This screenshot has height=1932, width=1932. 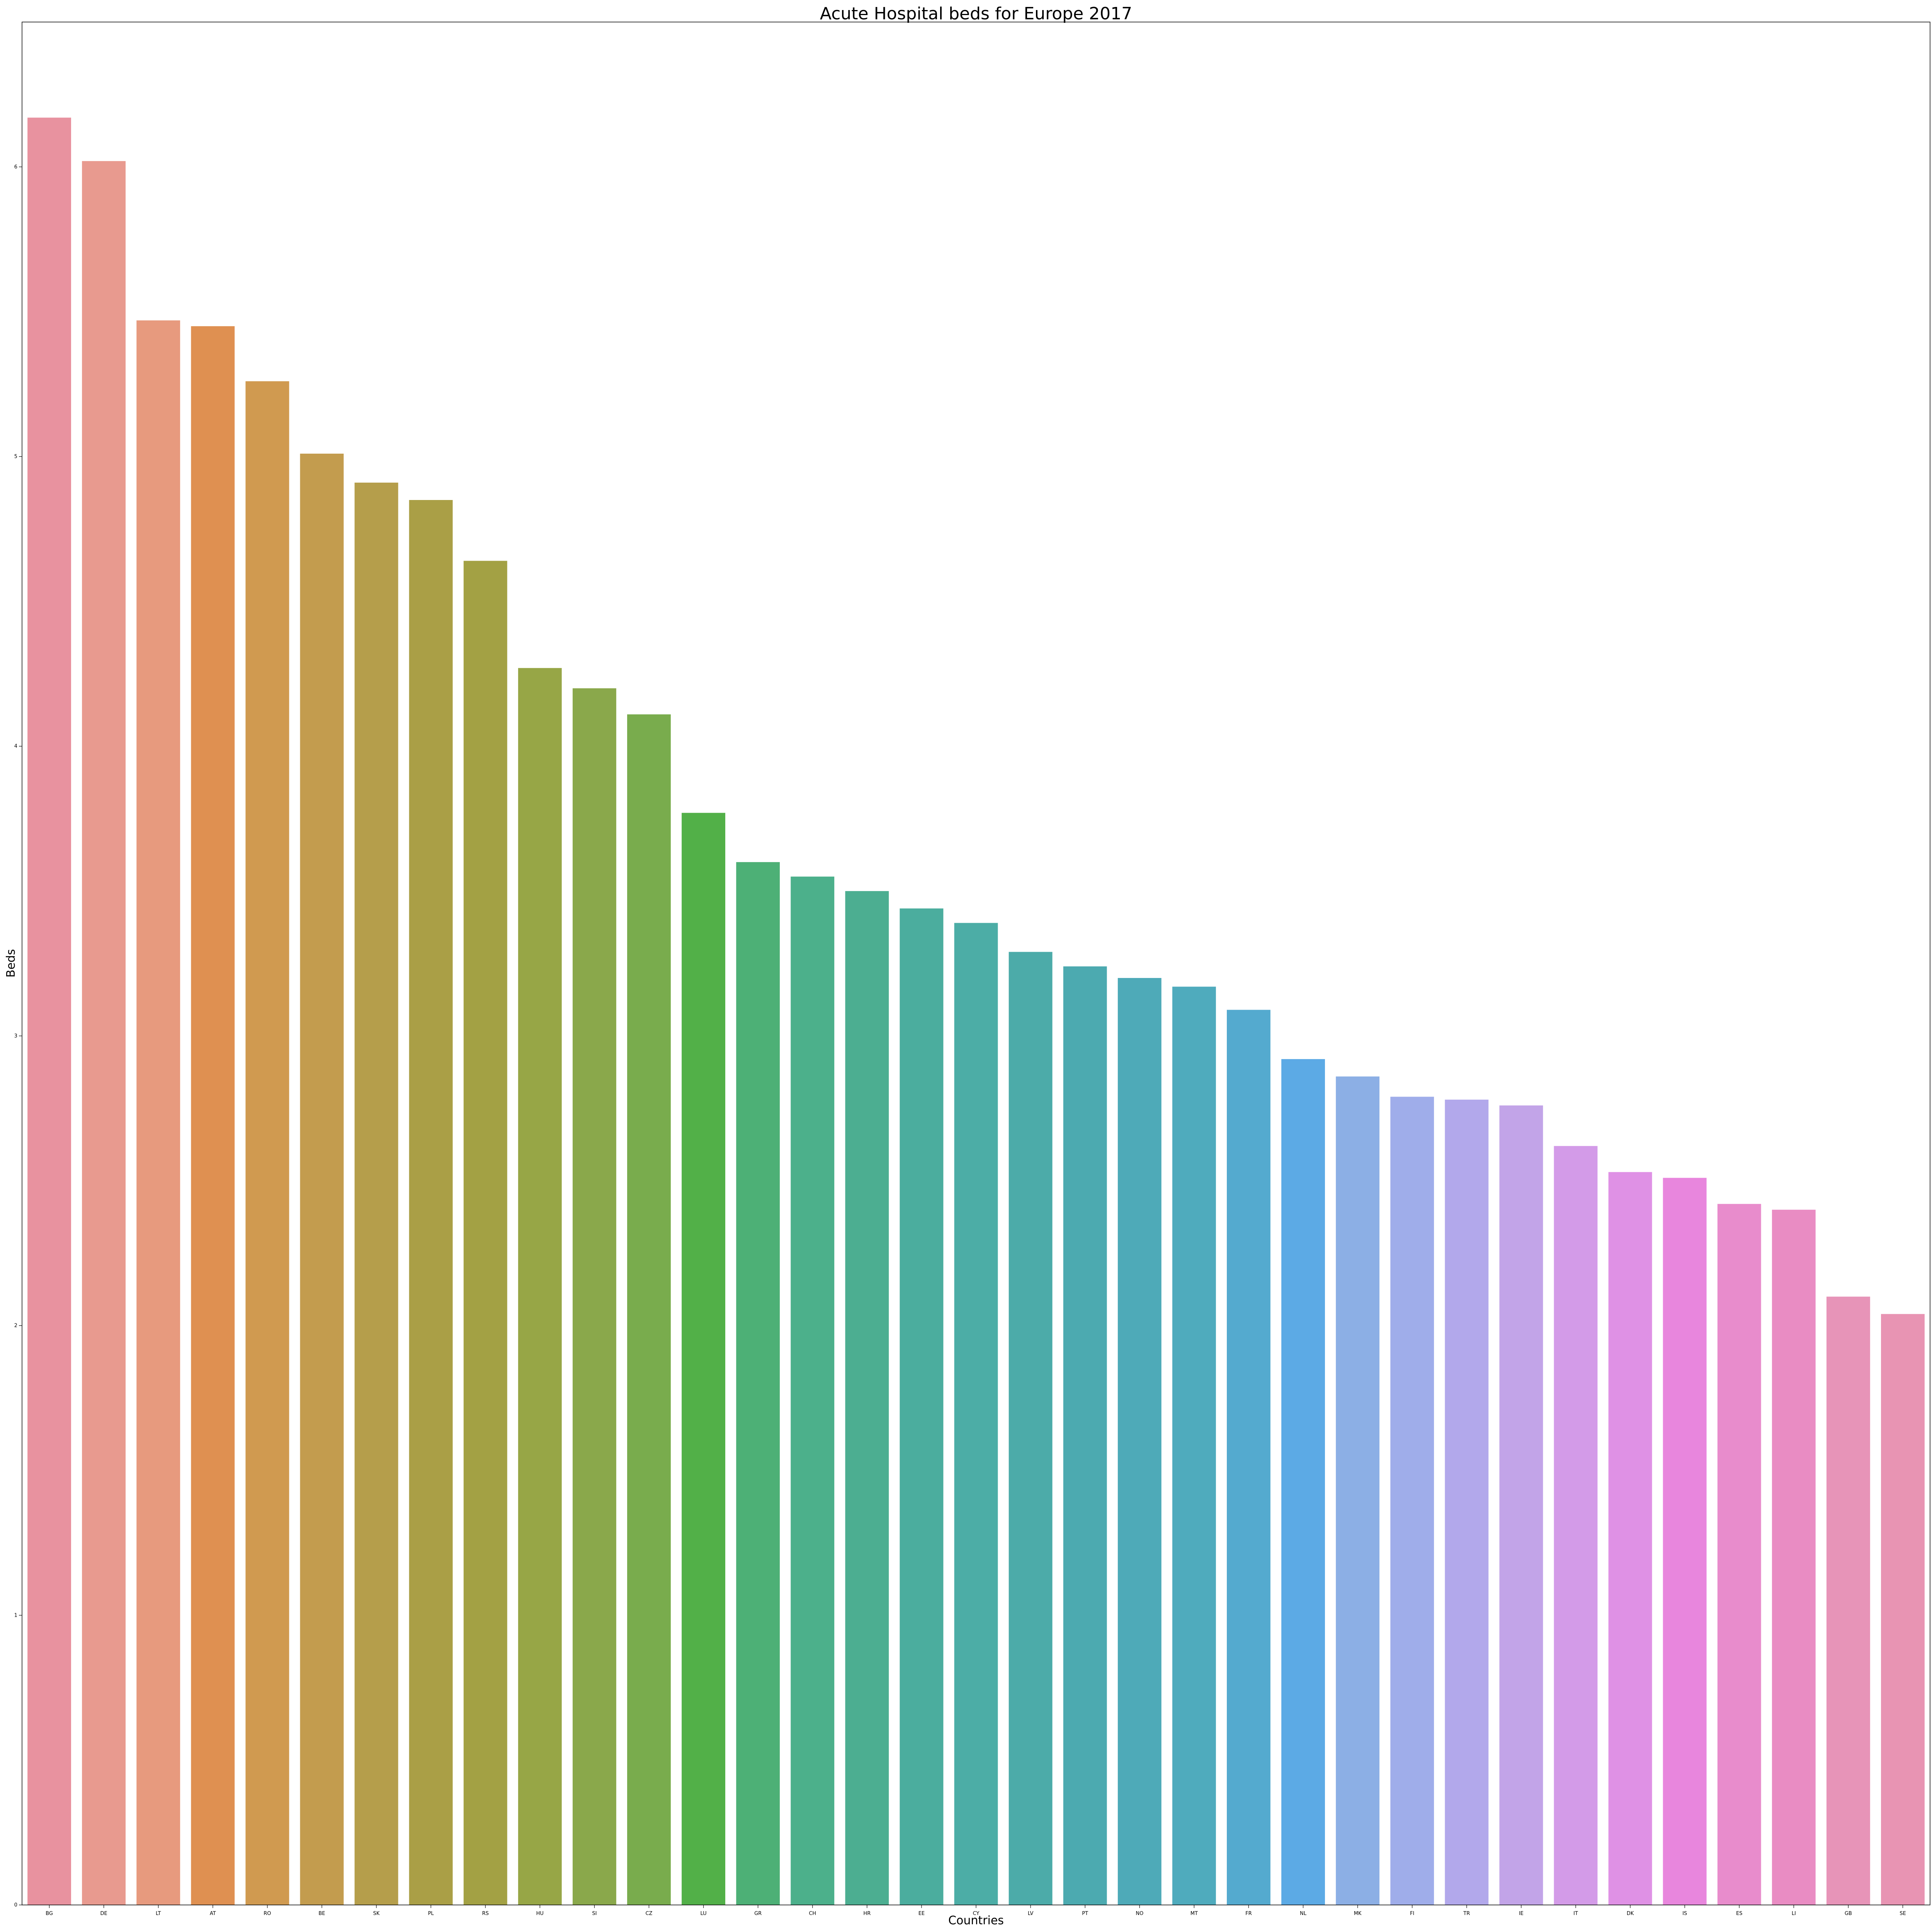 I want to click on x-tick-label-hu: HU, so click(x=540, y=1914).